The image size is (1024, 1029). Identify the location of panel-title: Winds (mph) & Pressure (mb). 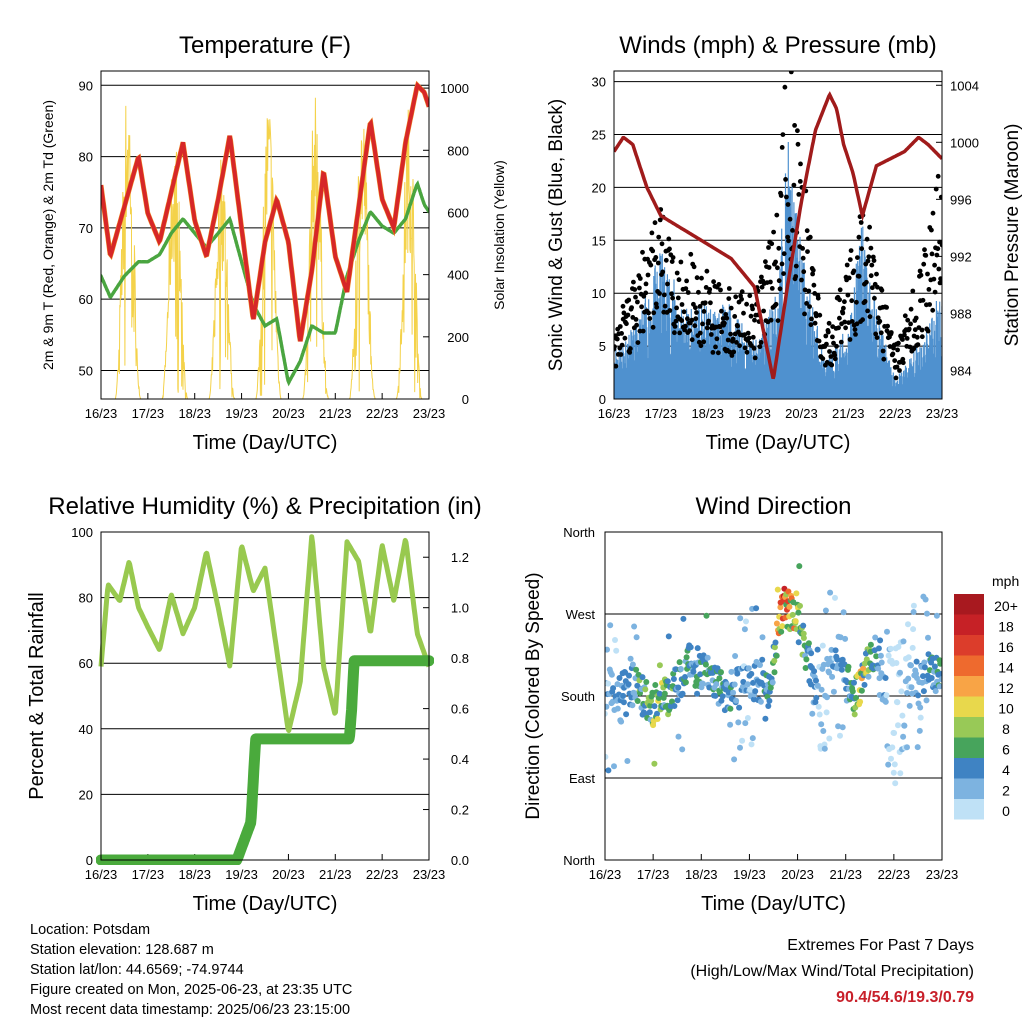
(777, 45).